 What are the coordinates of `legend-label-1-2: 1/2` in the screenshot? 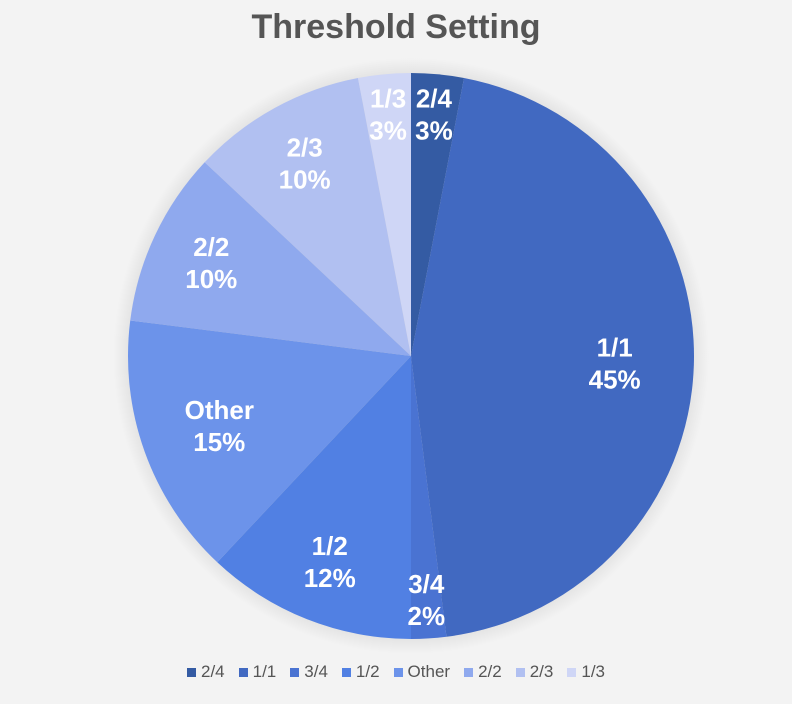 It's located at (367, 671).